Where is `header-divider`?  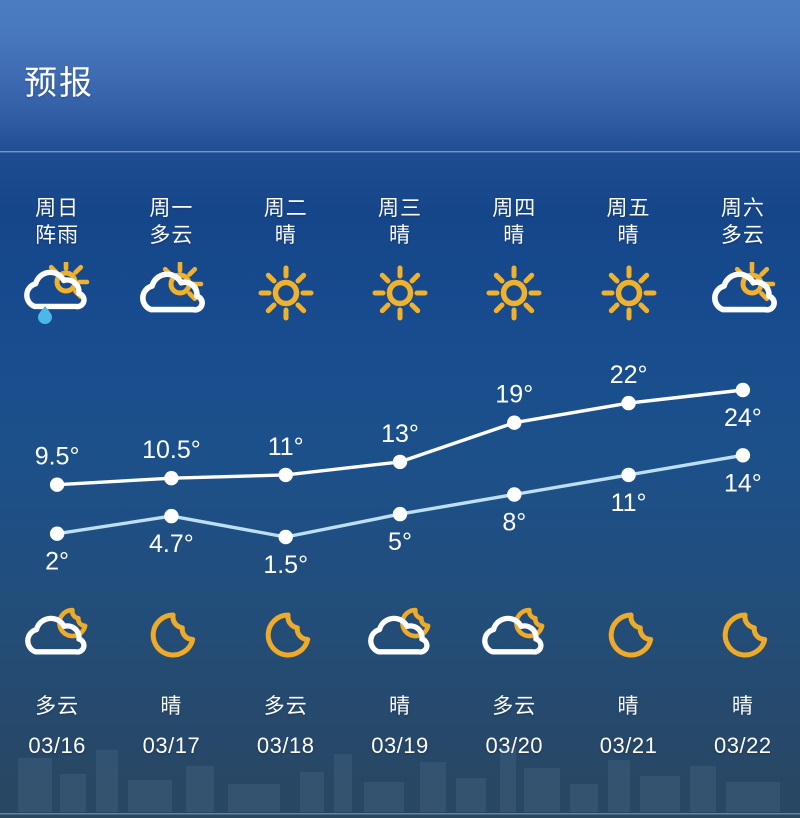 header-divider is located at coordinates (400, 152).